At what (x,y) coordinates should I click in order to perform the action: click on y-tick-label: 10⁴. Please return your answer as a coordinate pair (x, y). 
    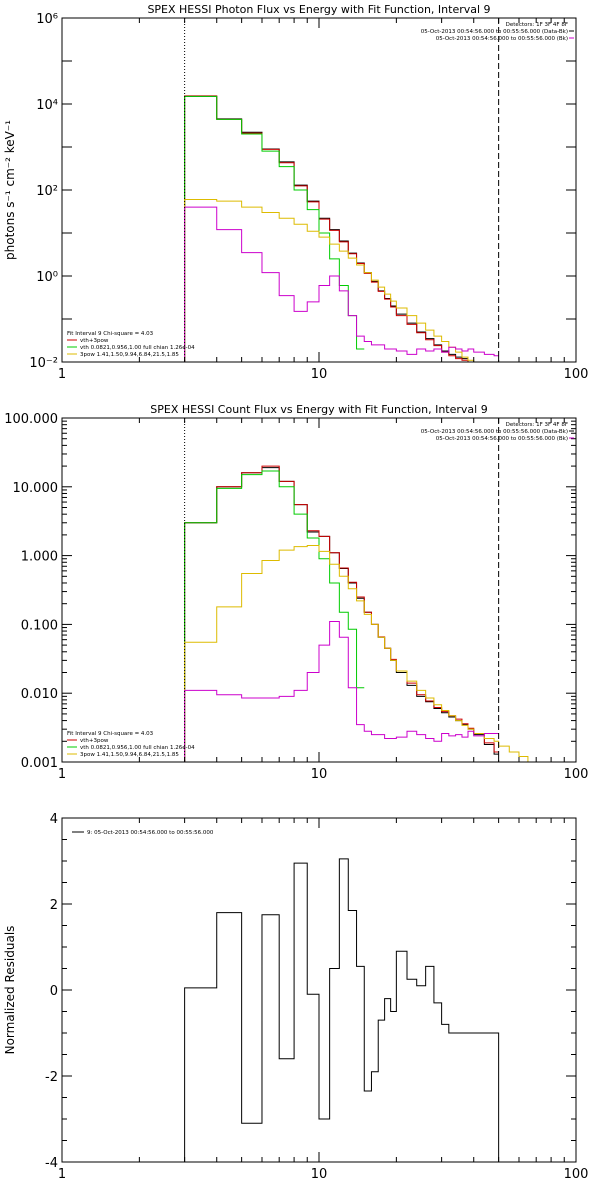
    Looking at the image, I should click on (47, 105).